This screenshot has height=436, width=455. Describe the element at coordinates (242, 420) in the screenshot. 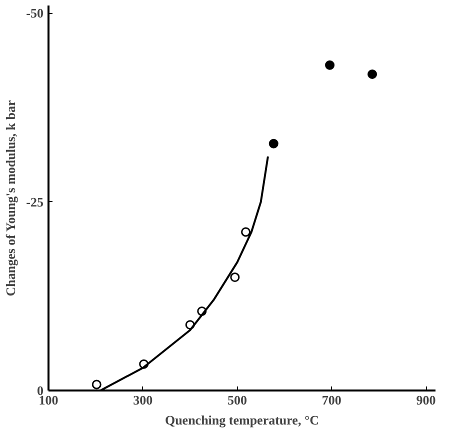

I see `x-axis-title: Quenching temperature, °C` at that location.